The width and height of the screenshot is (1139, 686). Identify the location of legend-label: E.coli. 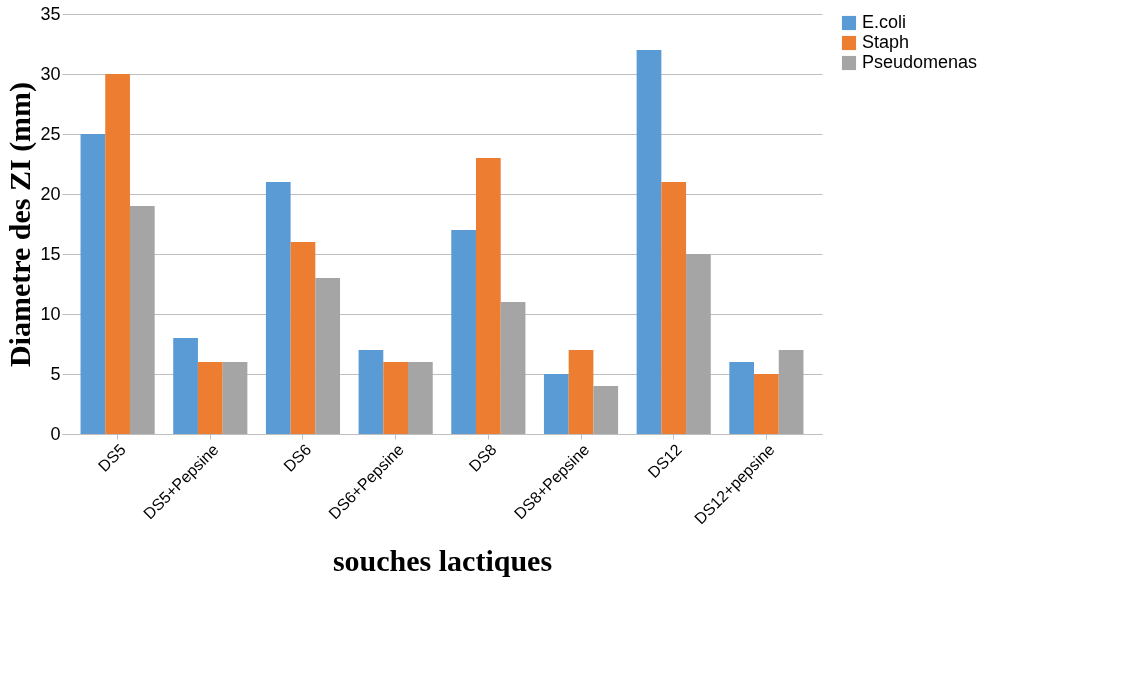
(884, 22).